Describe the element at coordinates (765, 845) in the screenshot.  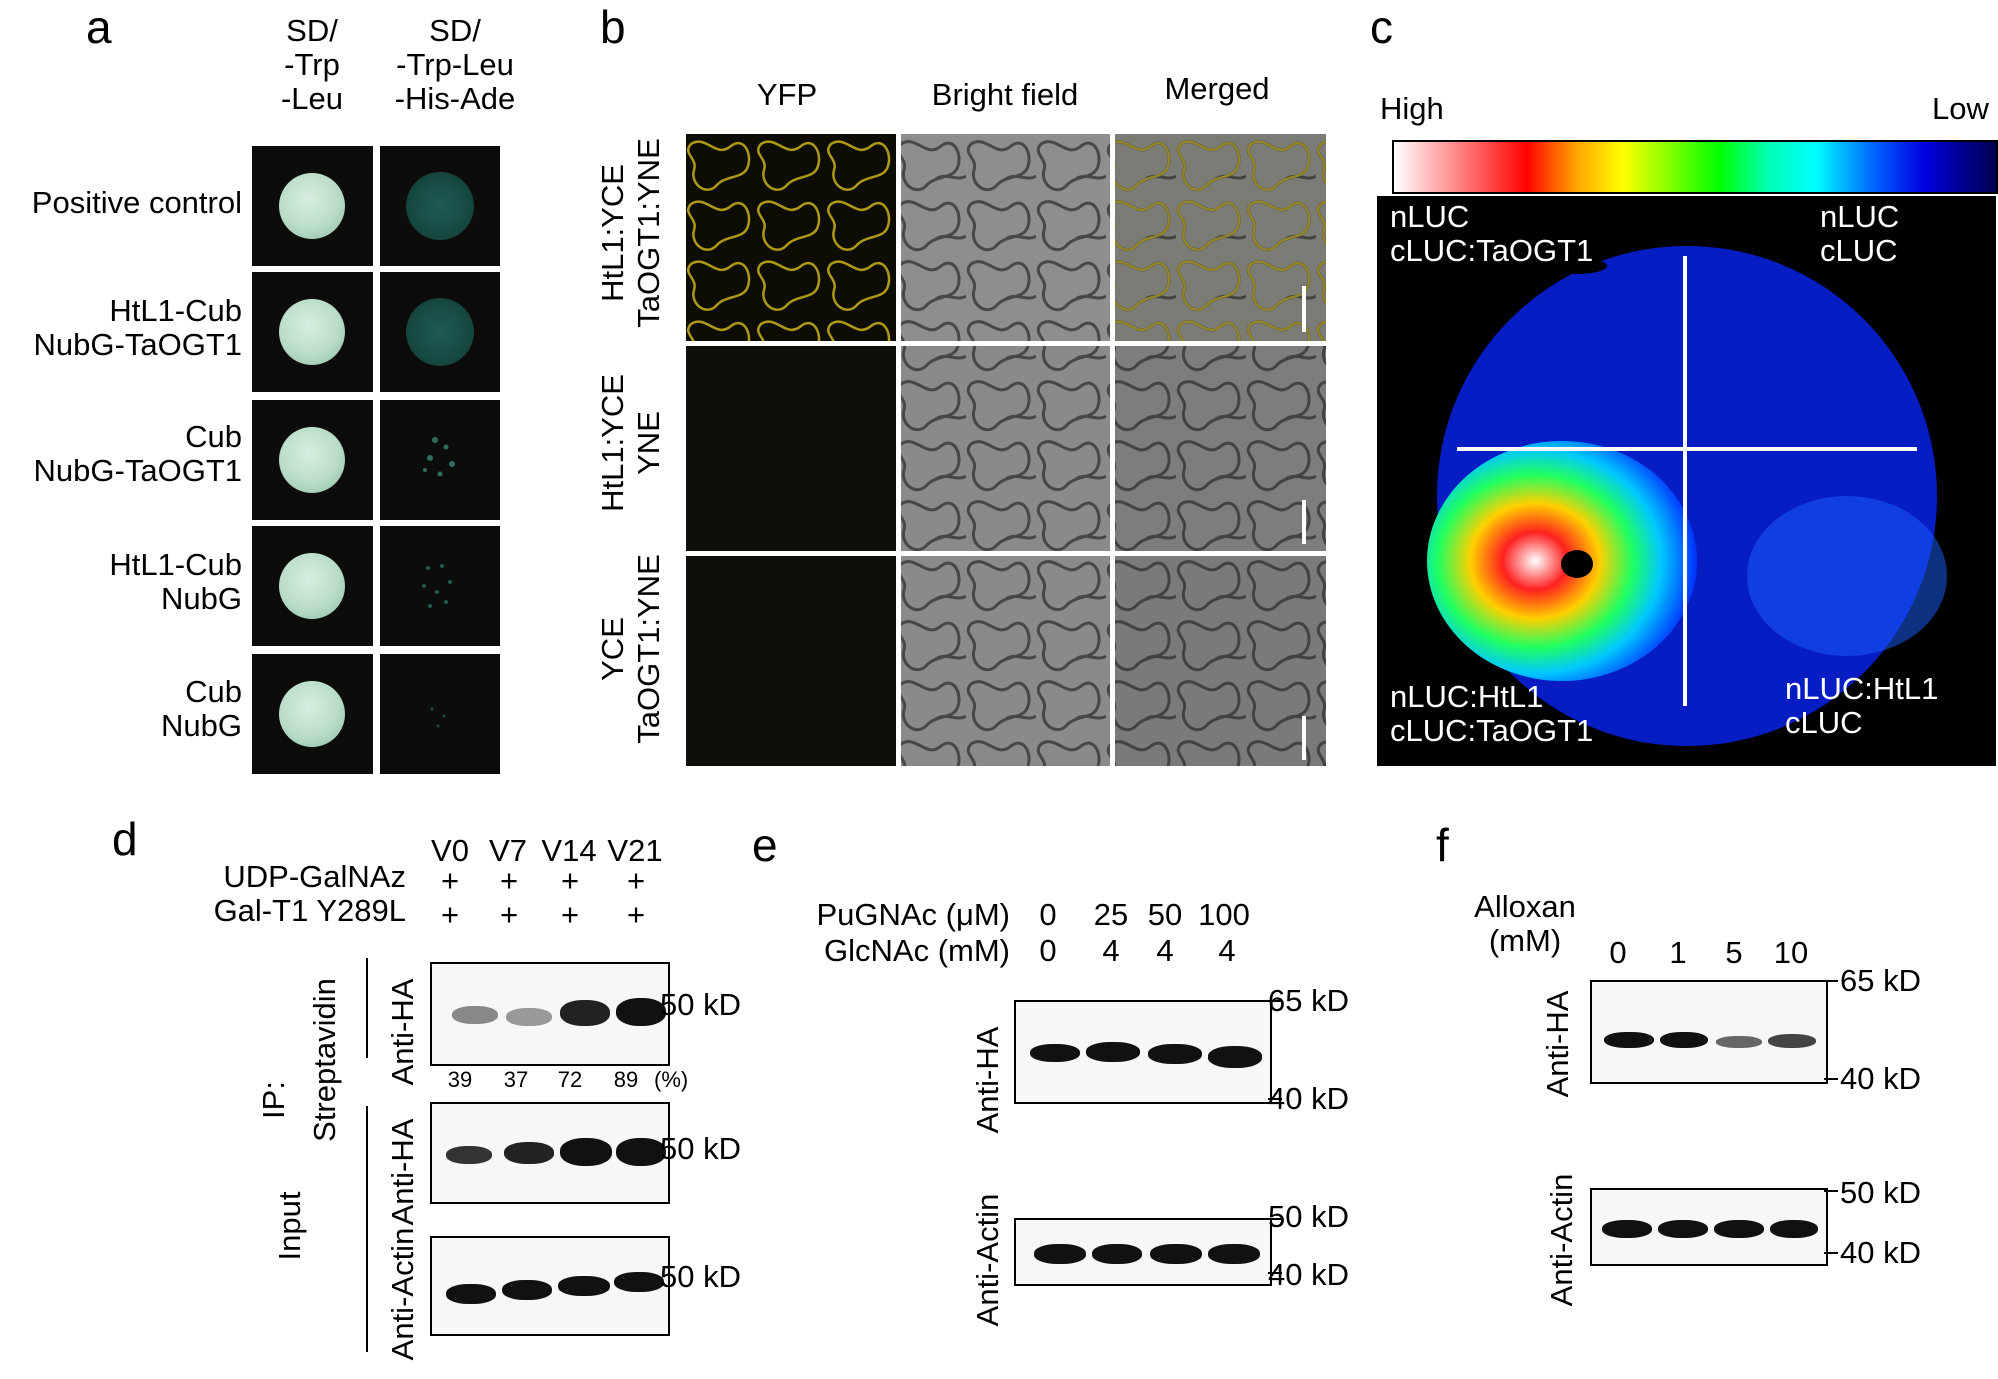
I see `panel-label-e: e` at that location.